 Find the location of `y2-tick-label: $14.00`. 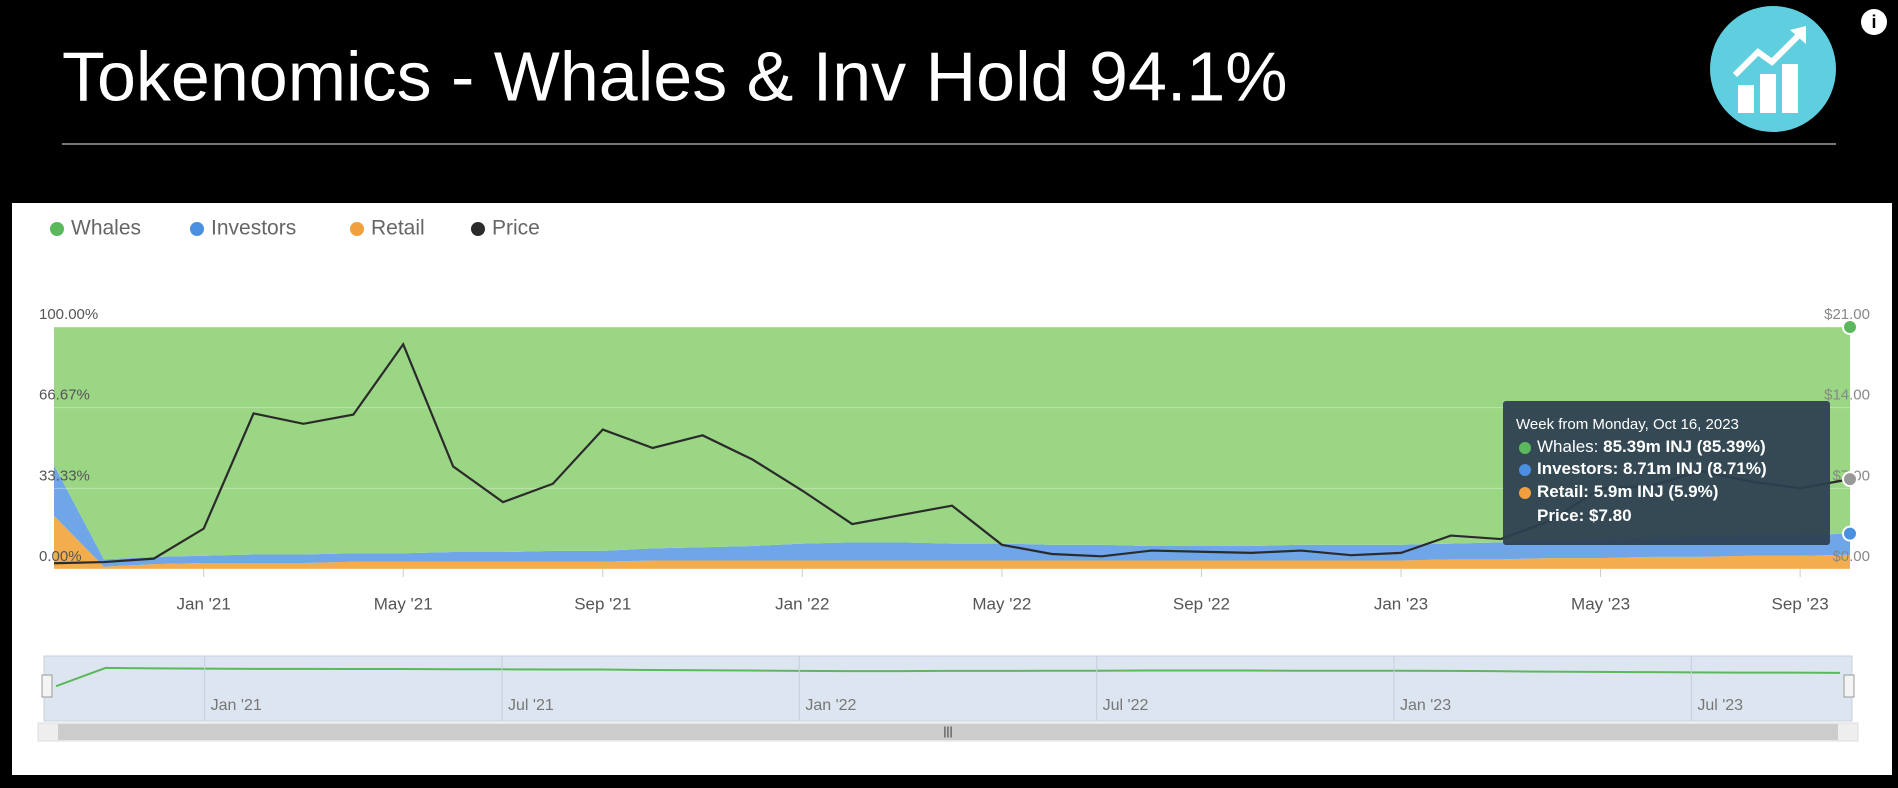

y2-tick-label: $14.00 is located at coordinates (1847, 395).